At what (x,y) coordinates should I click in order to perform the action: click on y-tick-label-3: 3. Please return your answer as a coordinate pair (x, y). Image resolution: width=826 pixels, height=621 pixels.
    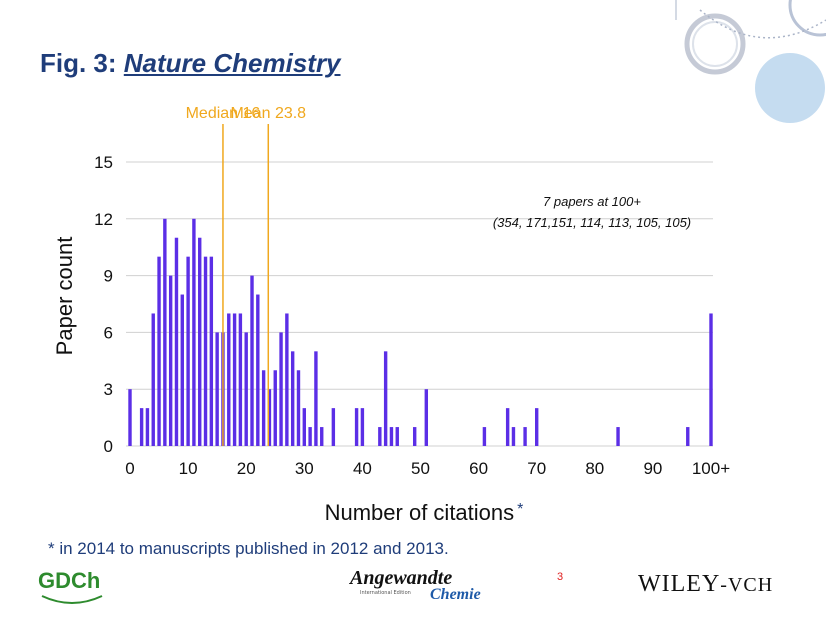
    Looking at the image, I should click on (108, 389).